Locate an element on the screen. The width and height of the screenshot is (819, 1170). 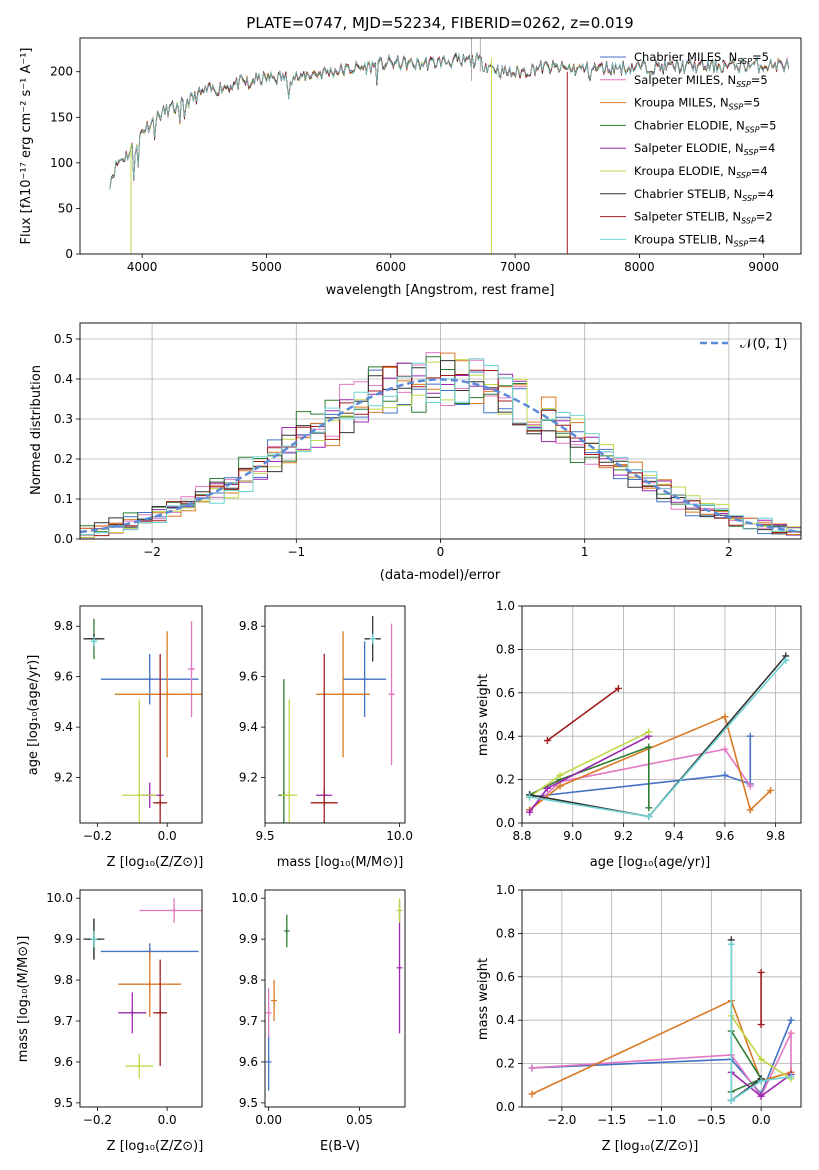
legend-label: 𝒩(0, 1) is located at coordinates (763, 344).